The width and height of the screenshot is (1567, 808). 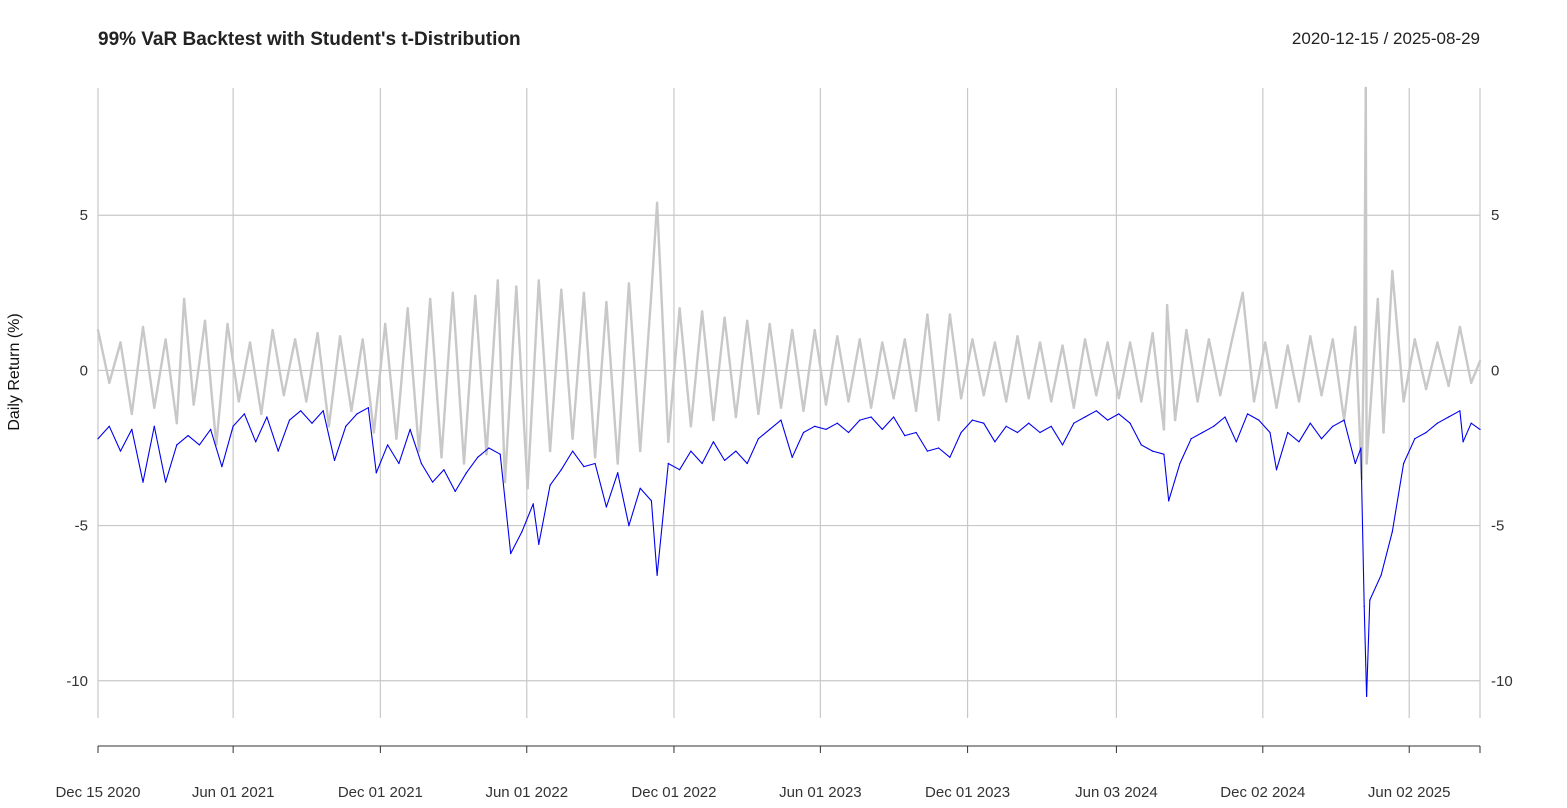 I want to click on date-range-label: 2020-12-15 / 2025-08-29, so click(x=1386, y=38).